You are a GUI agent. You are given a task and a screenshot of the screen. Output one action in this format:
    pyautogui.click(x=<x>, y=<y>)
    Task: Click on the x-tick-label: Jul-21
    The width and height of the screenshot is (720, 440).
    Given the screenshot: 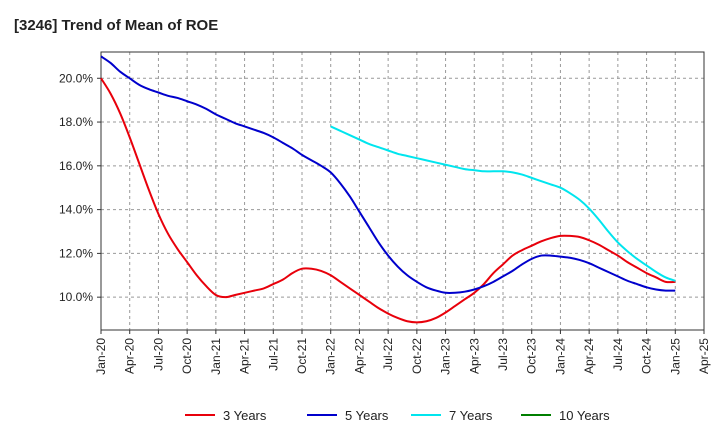 What is the action you would take?
    pyautogui.click(x=273, y=354)
    